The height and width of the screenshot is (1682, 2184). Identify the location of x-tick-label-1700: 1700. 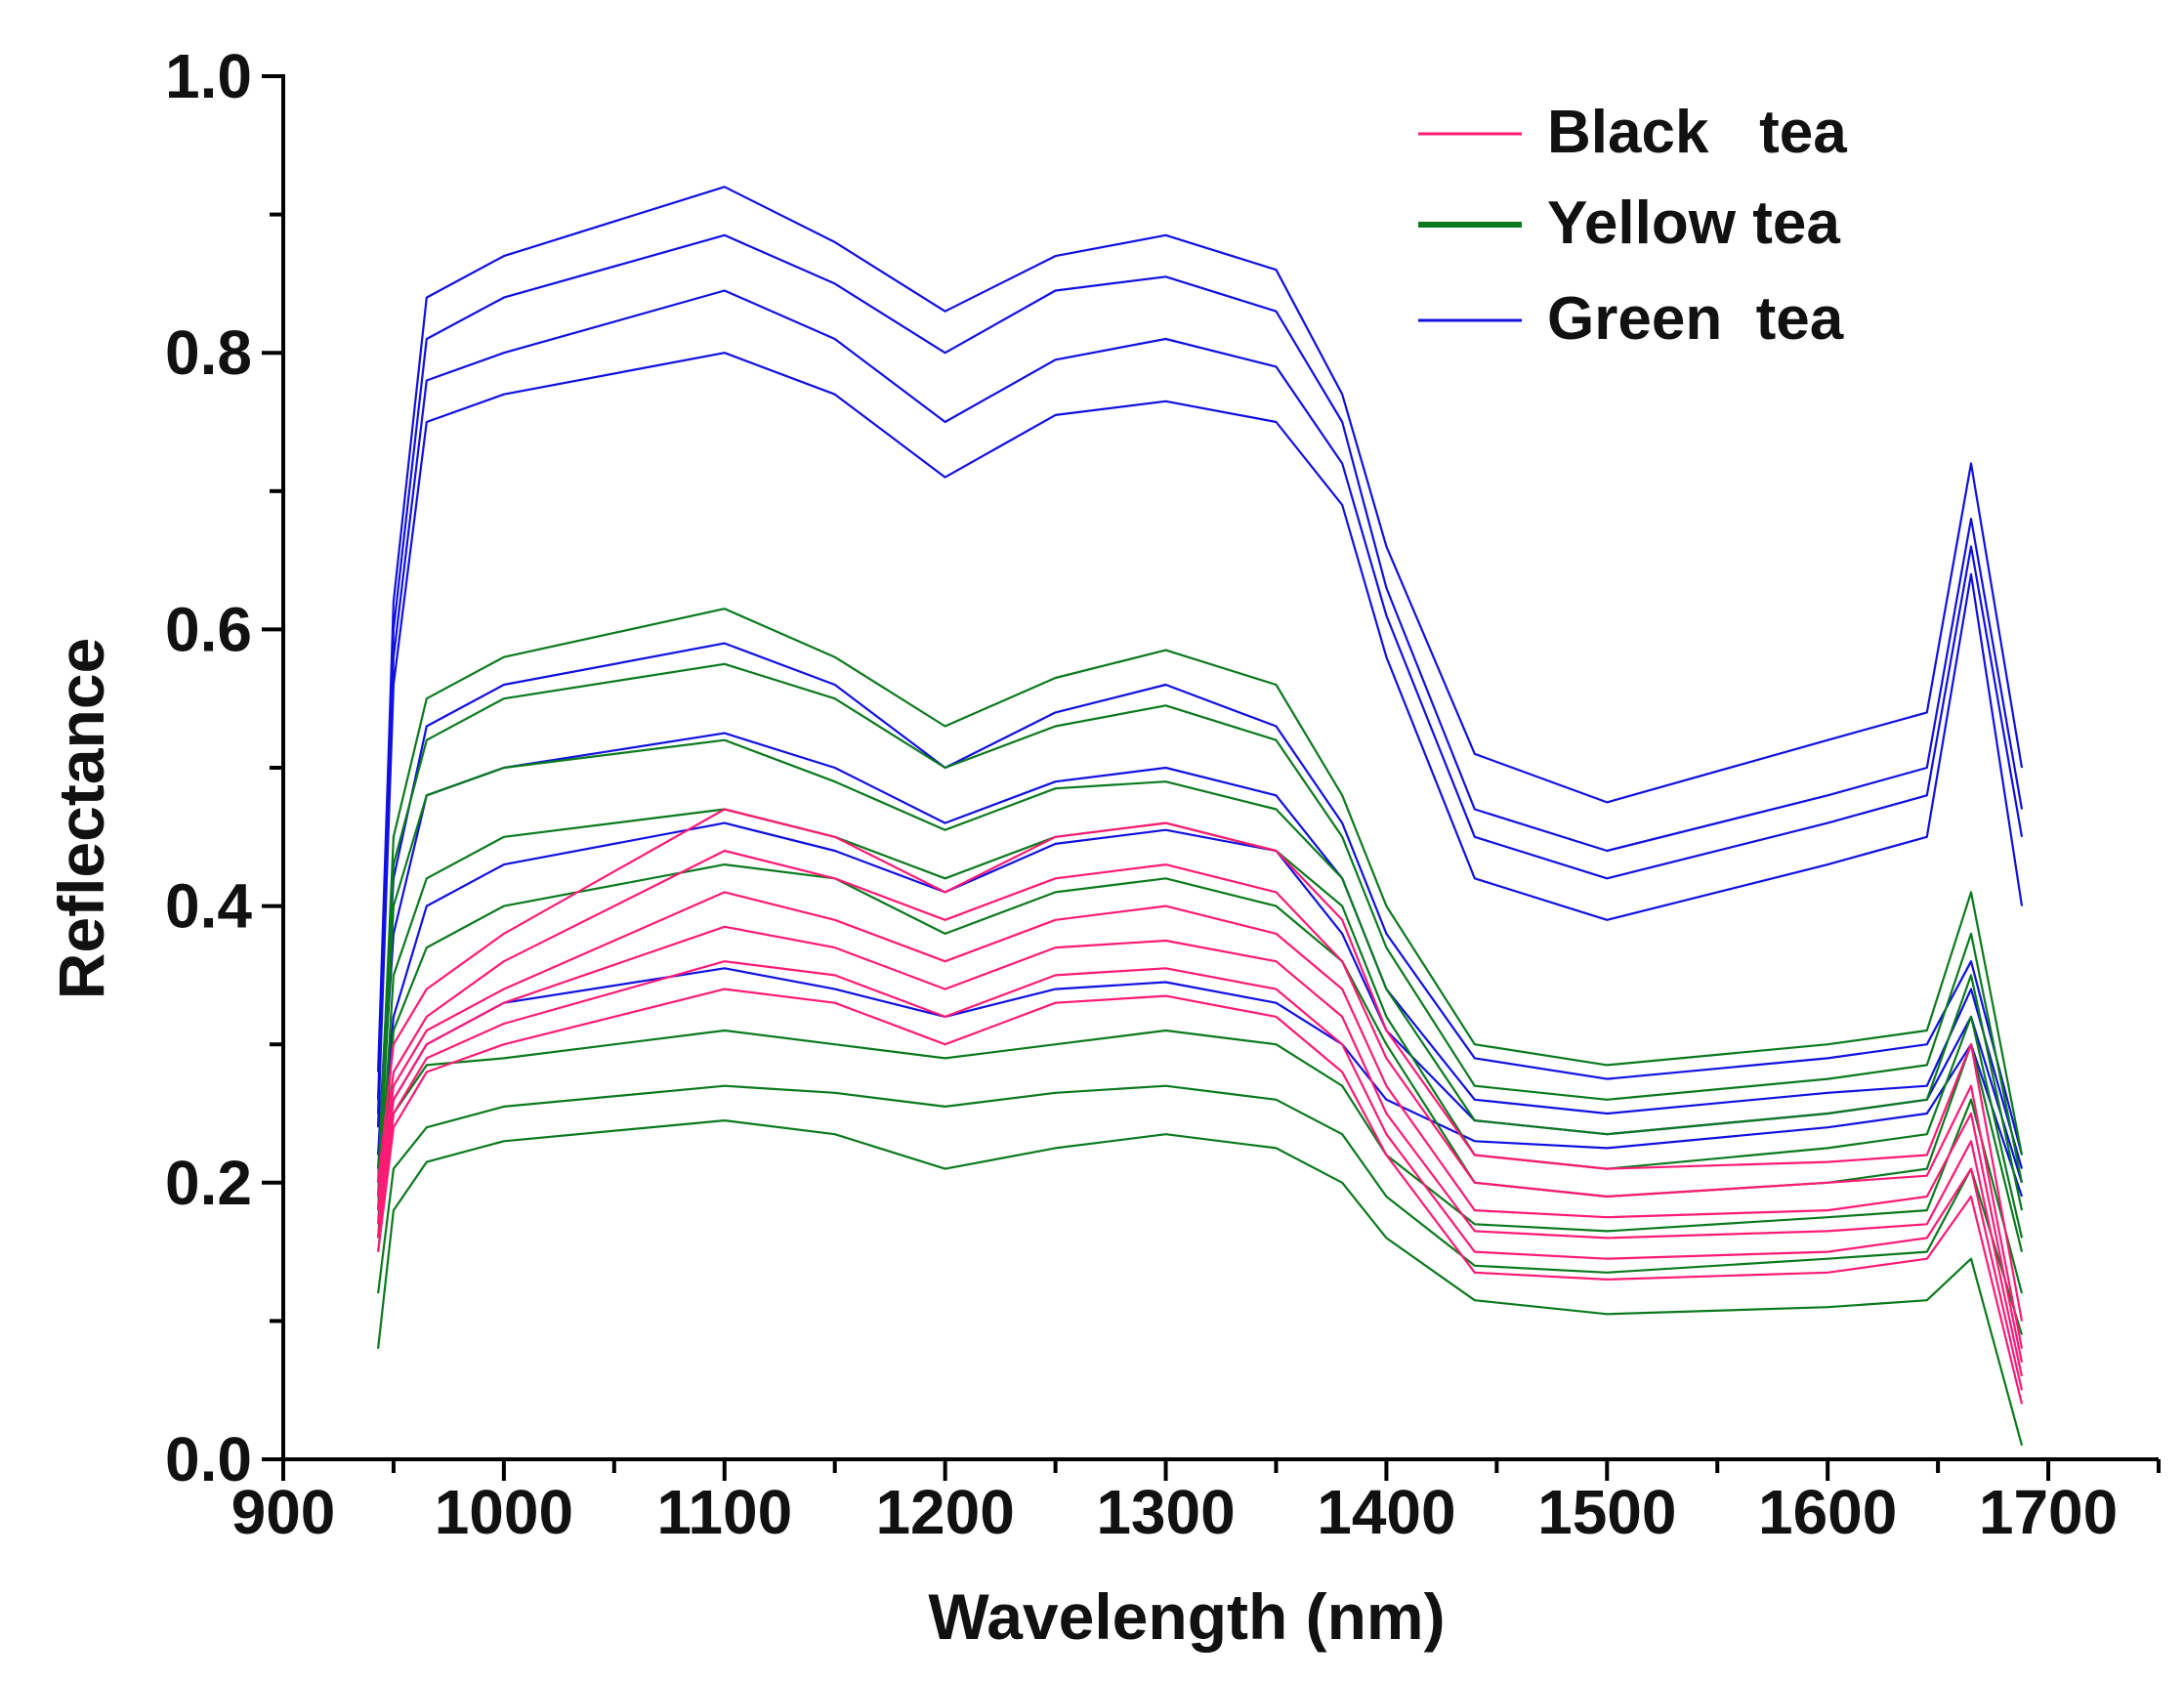
(2048, 1512).